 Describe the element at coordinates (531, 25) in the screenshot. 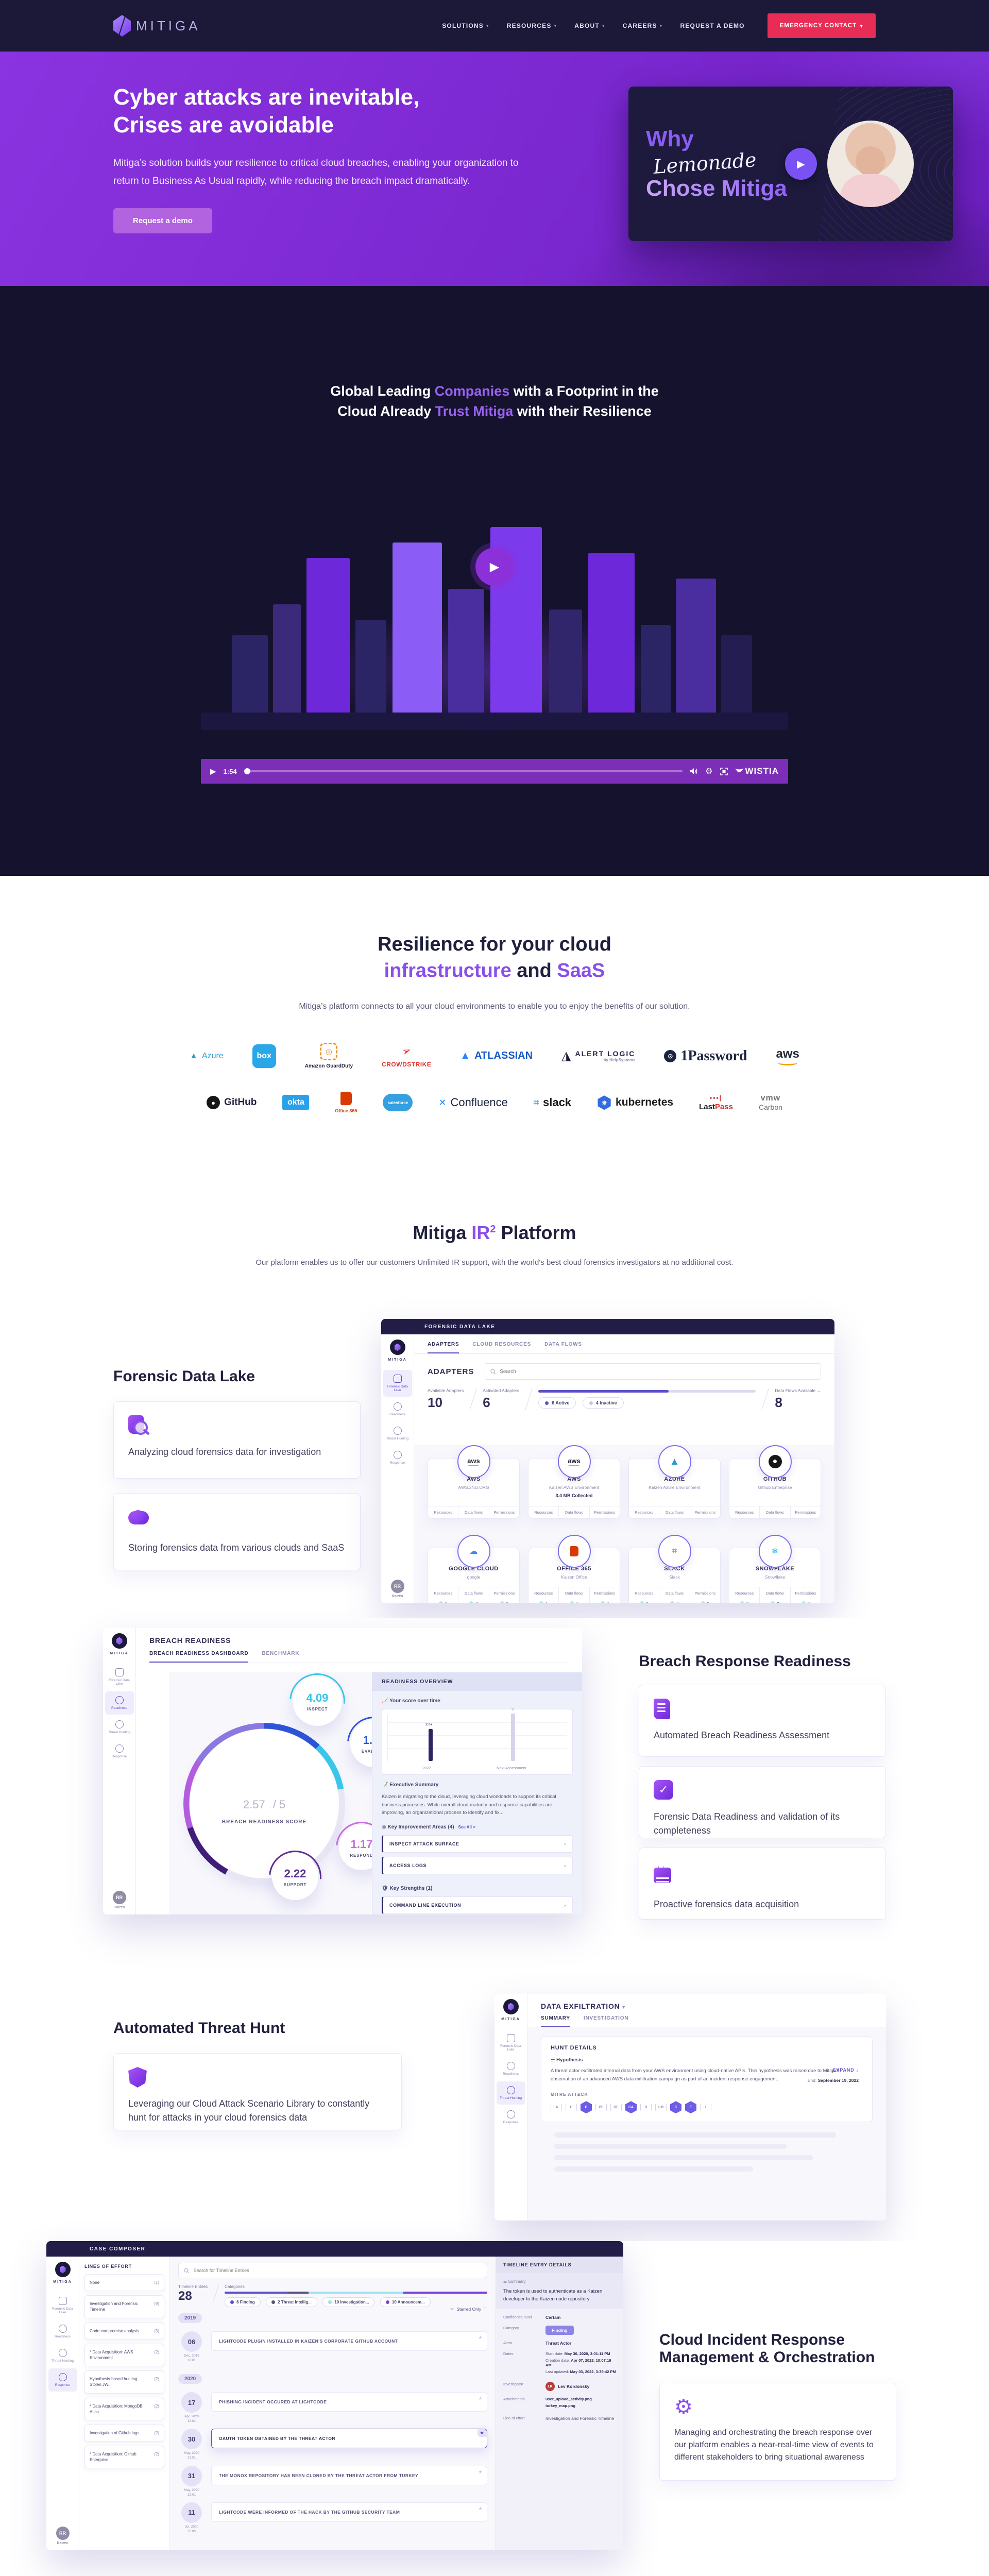

I see `nav-resources: RESOURCES ▾` at that location.